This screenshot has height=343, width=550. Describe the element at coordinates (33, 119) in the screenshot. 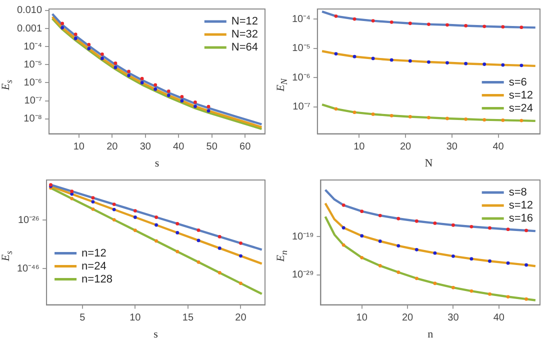

I see `y-tick-label: 10⁻⁸` at that location.